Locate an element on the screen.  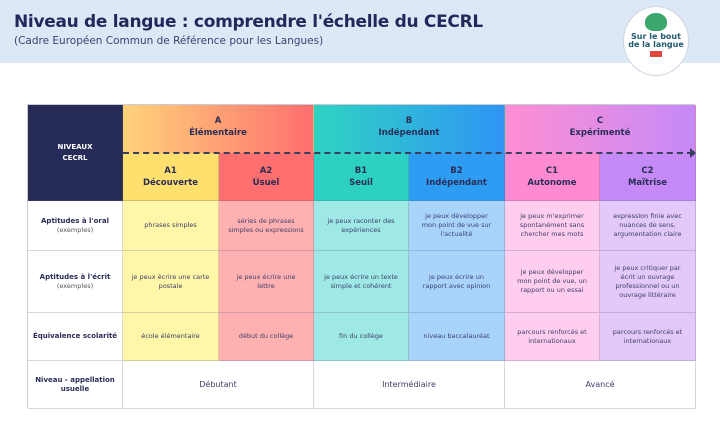
logo: Sur le bout de la langue is located at coordinates (656, 41).